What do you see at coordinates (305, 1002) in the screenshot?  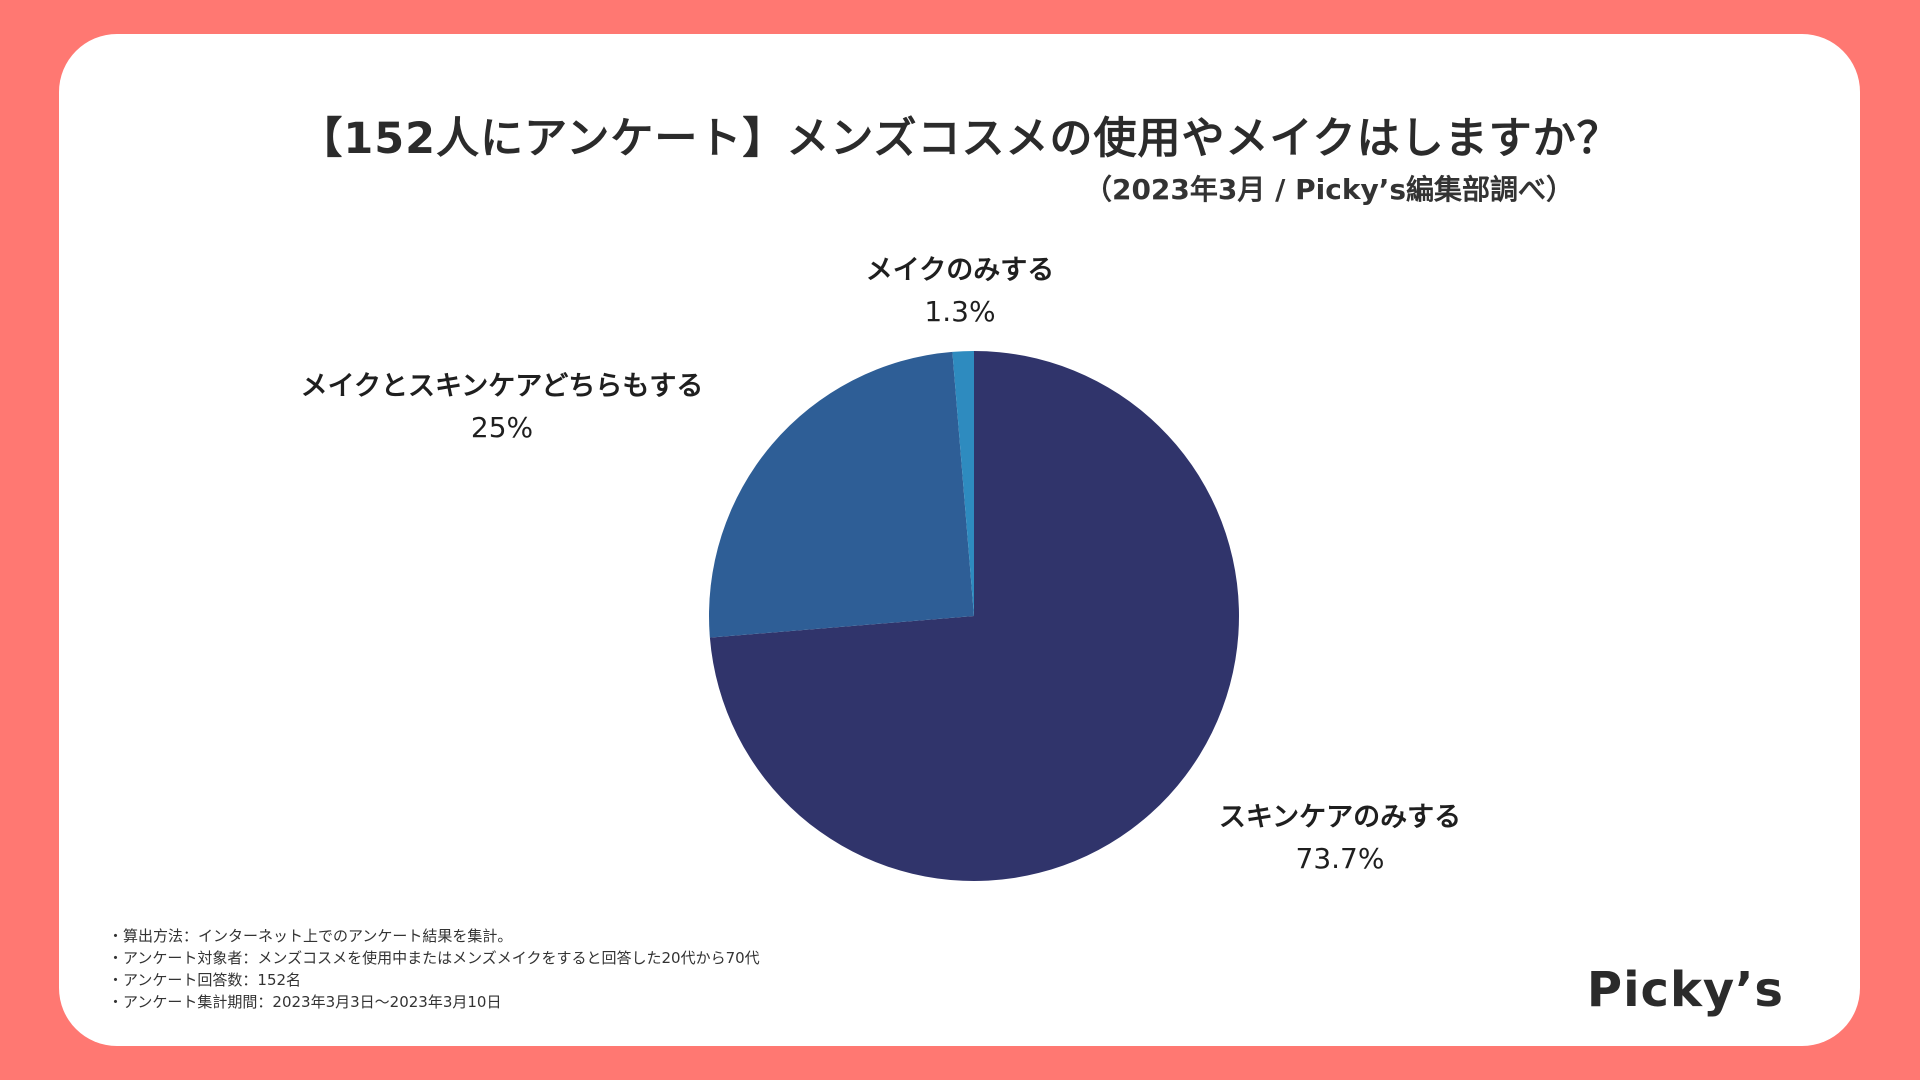 I see `note-period: ・アンケート集計期間：2023年3月3日〜2023年3月10日` at bounding box center [305, 1002].